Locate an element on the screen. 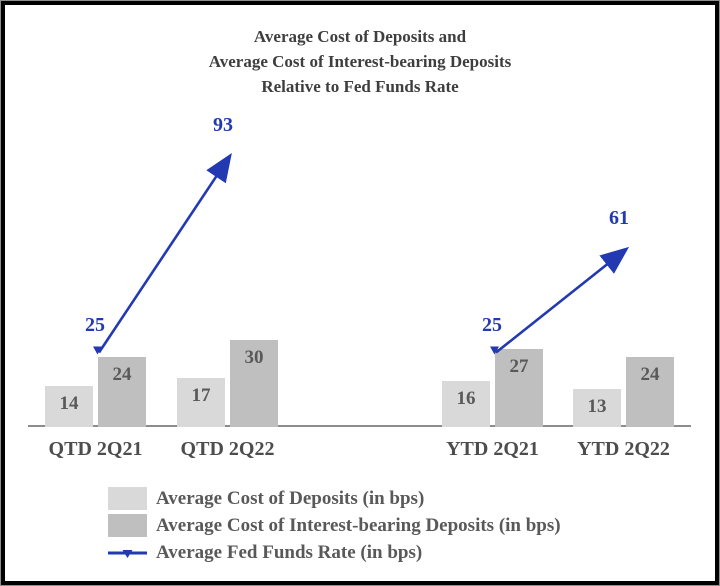 This screenshot has height=586, width=720. category-label-qtd-2q21: QTD 2Q21 is located at coordinates (95, 449).